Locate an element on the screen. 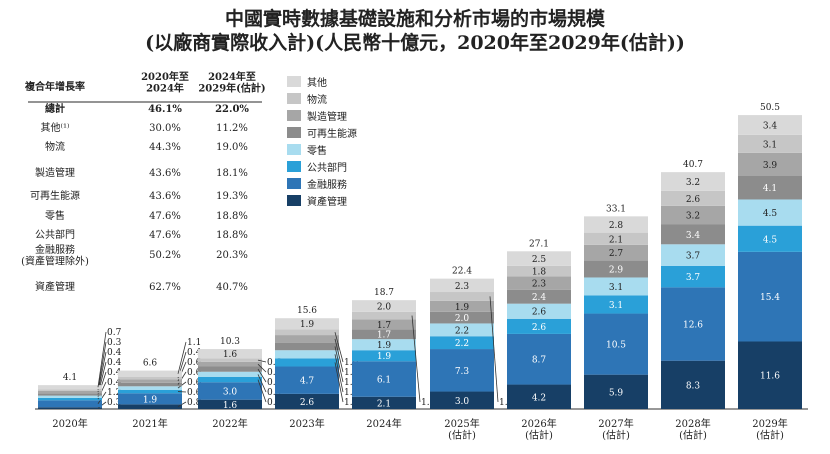  bar-value-label: 4.1 is located at coordinates (770, 189).